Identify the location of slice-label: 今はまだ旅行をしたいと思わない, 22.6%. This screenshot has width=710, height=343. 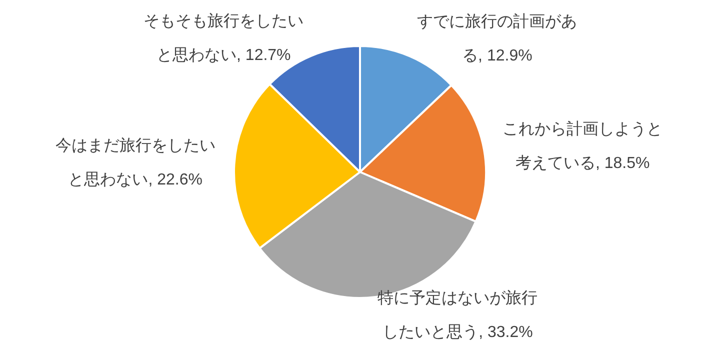
(135, 162).